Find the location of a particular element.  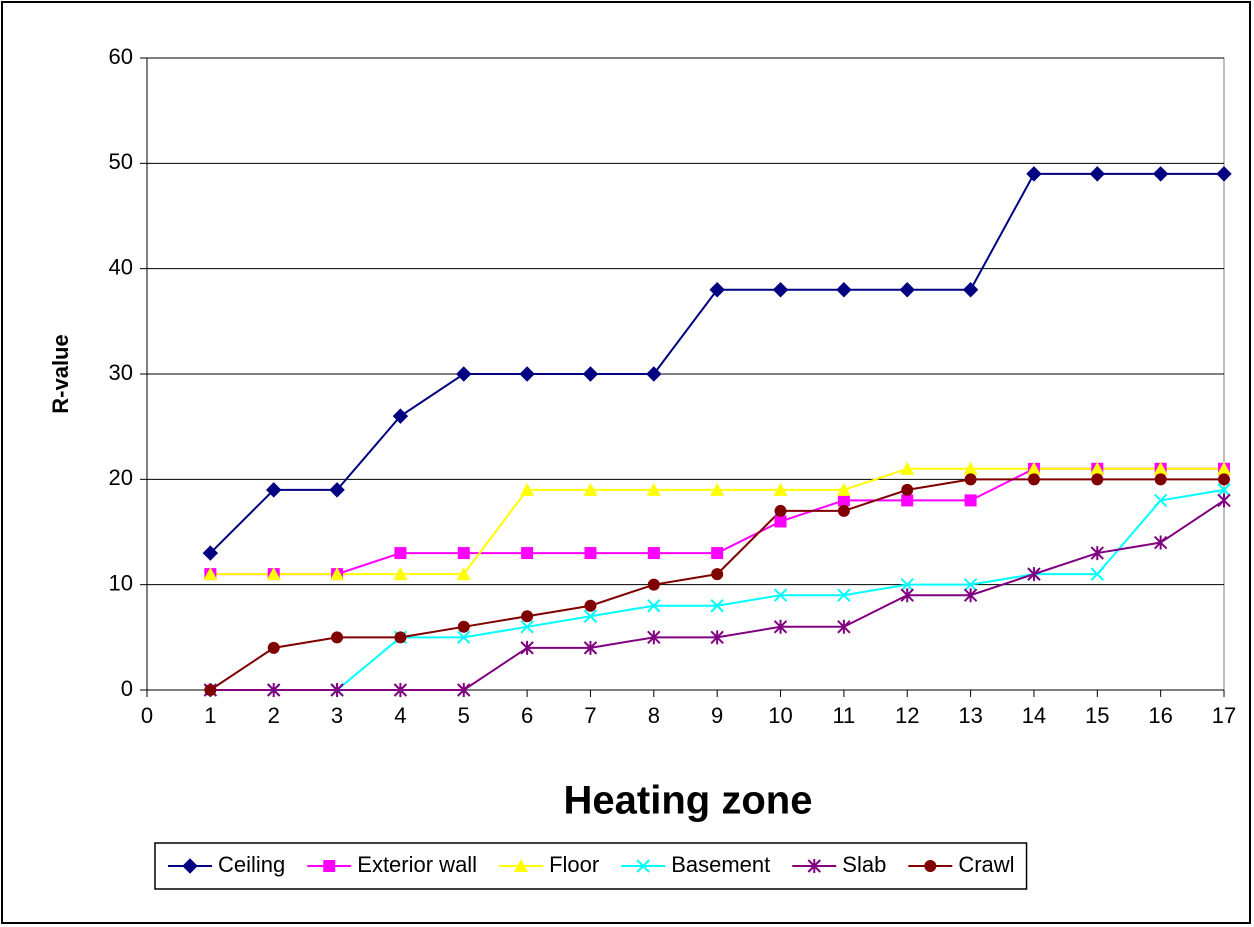

y-tick-label: 10 is located at coordinates (121, 582).